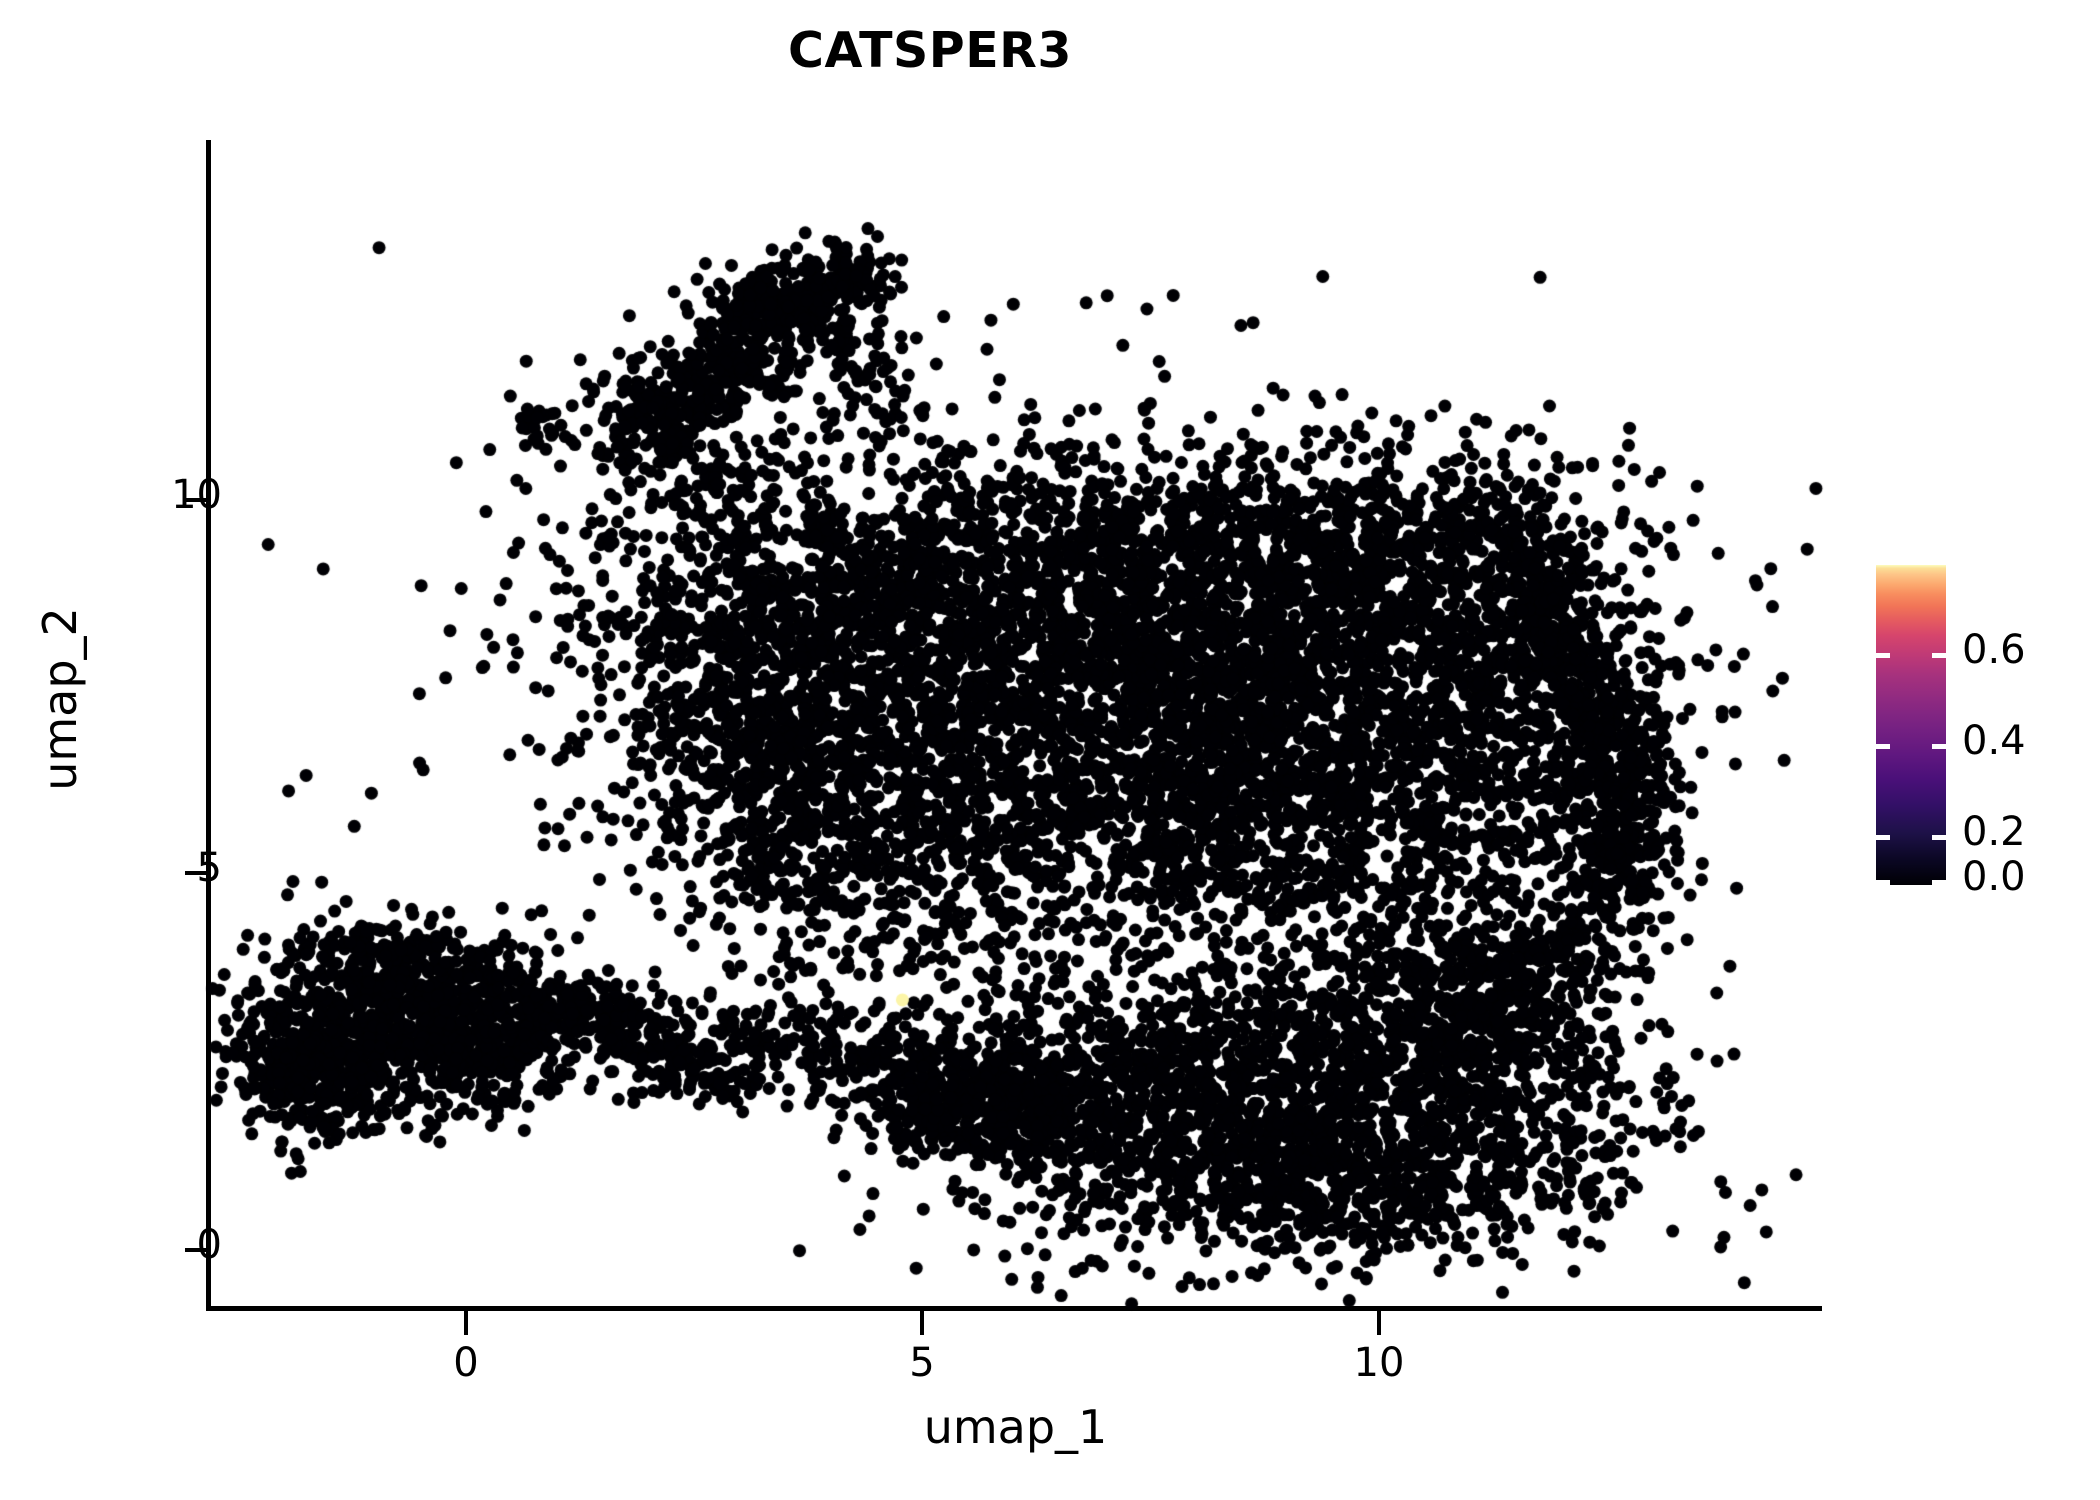  I want to click on y-axis-spine, so click(208, 725).